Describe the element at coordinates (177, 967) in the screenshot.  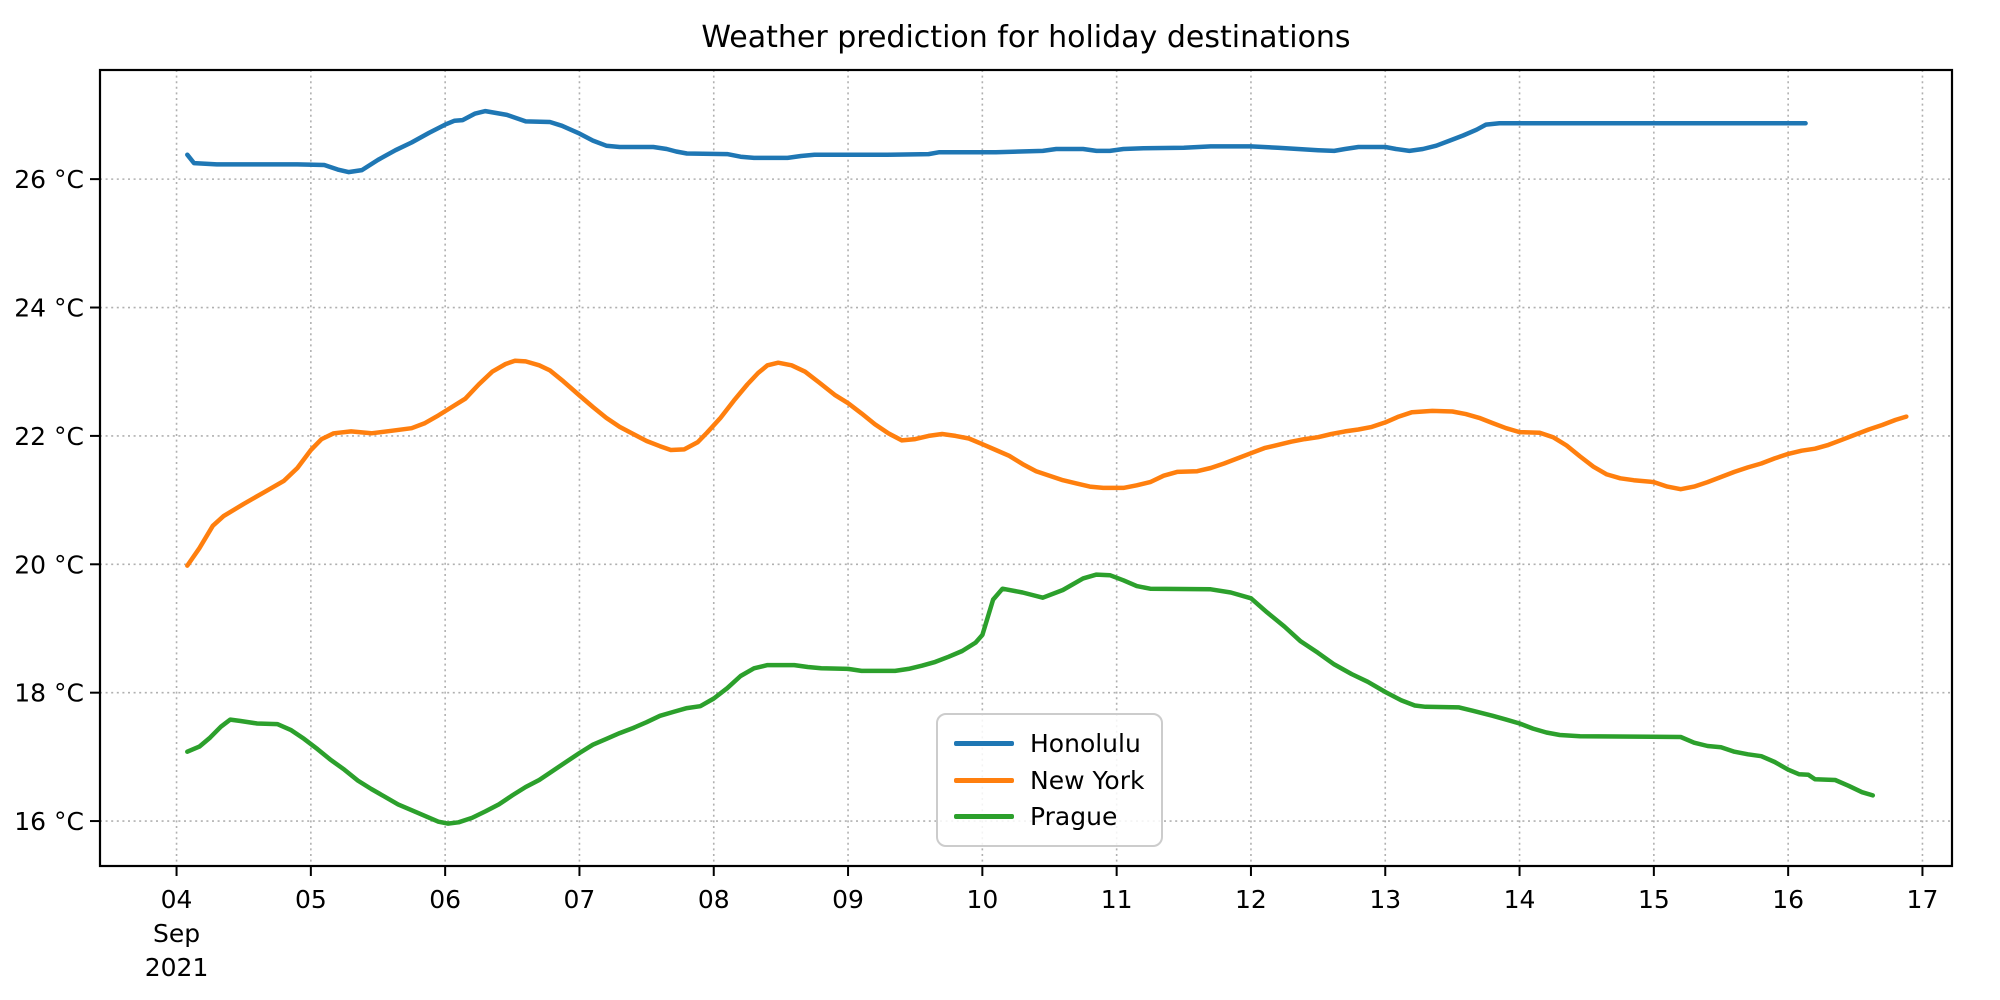
I see `x-axis-month-label: 2021` at that location.